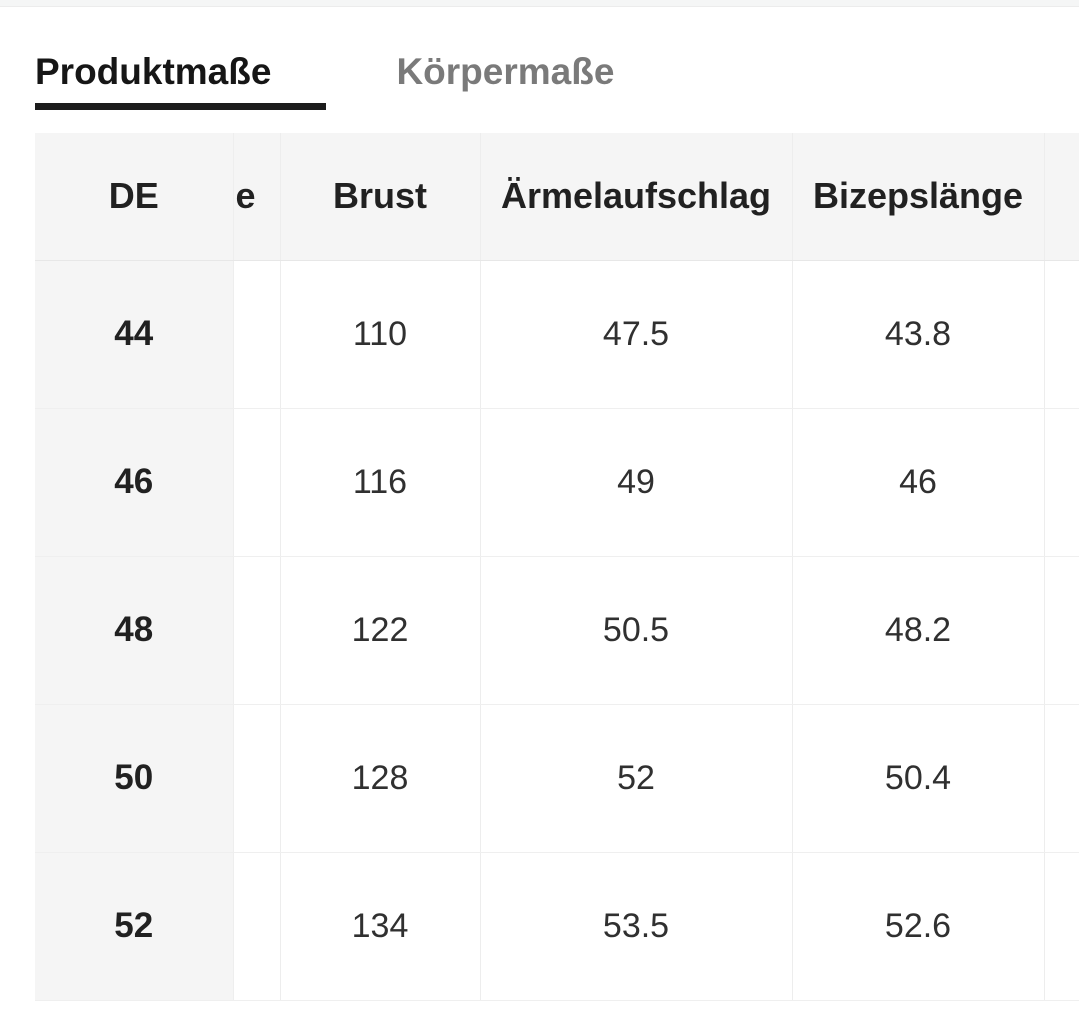 The width and height of the screenshot is (1079, 1022). I want to click on table-row: 46 116 49 46, so click(557, 482).